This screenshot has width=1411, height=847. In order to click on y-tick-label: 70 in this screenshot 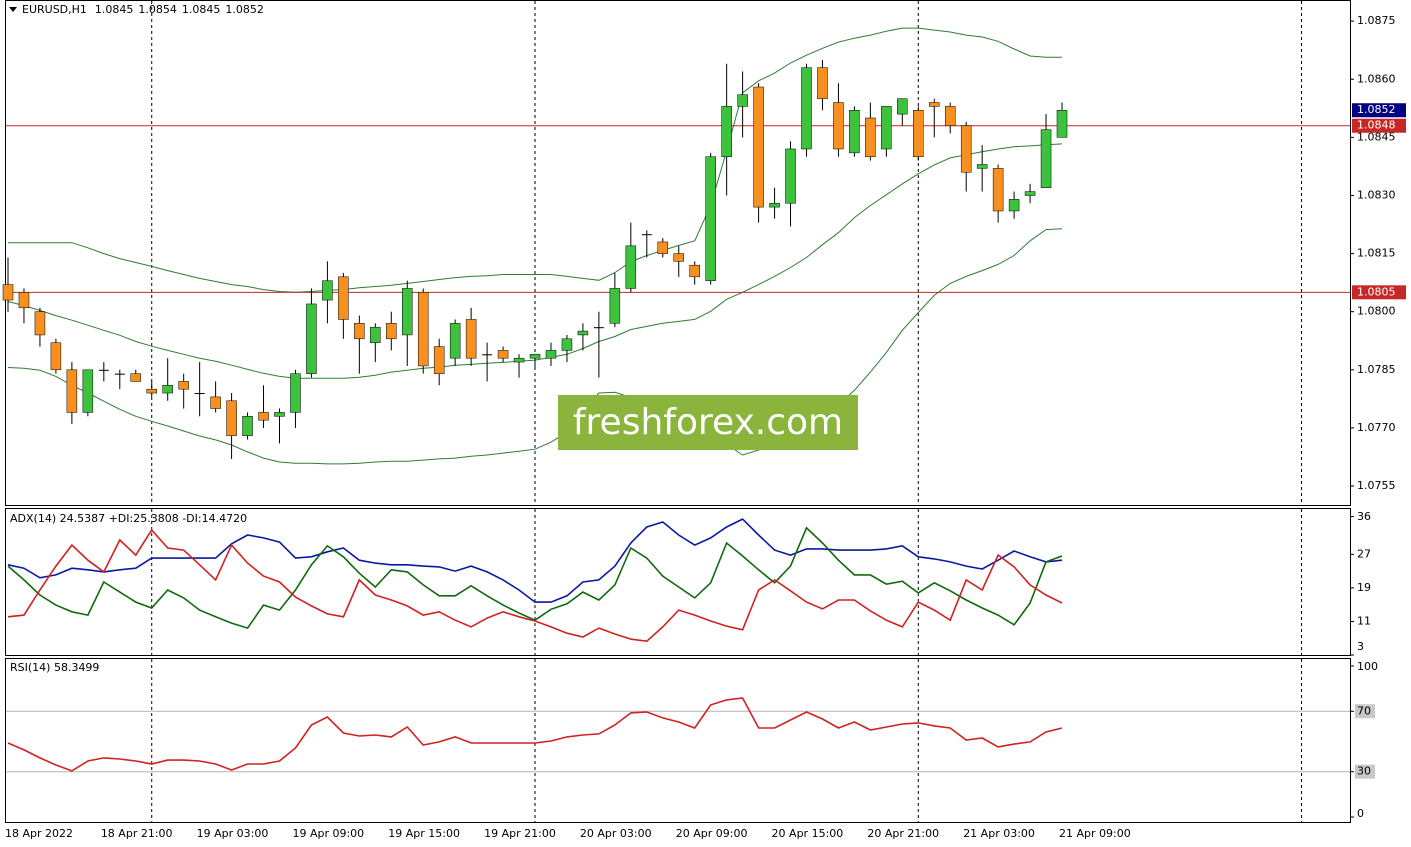, I will do `click(1364, 710)`.